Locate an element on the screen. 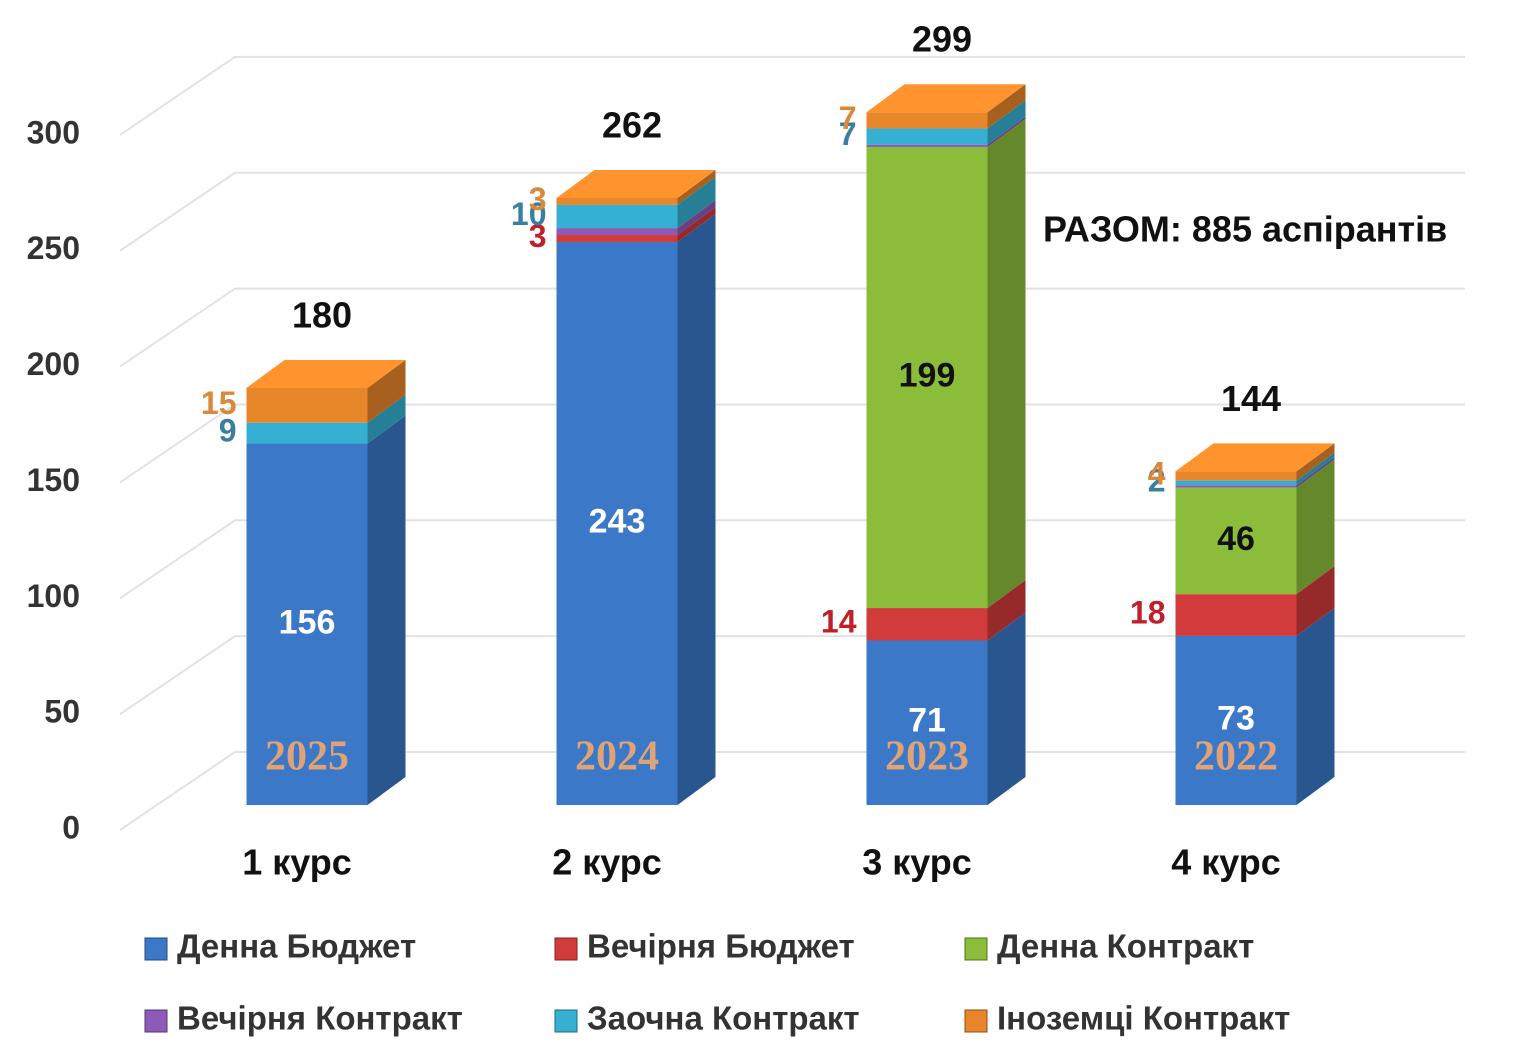  x-tick-label: 3 курс is located at coordinates (917, 862).